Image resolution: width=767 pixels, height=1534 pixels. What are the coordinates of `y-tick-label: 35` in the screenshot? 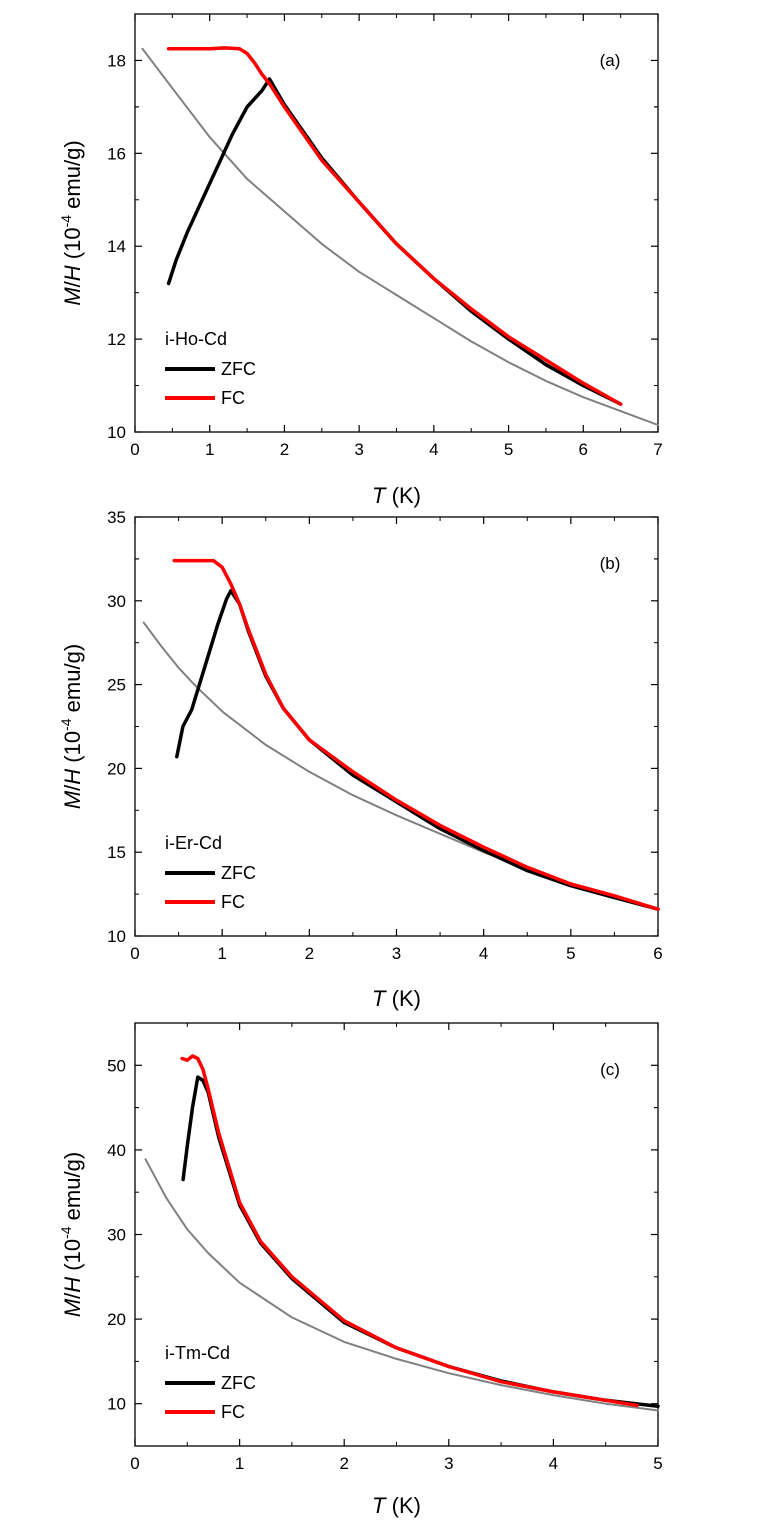 It's located at (116, 517).